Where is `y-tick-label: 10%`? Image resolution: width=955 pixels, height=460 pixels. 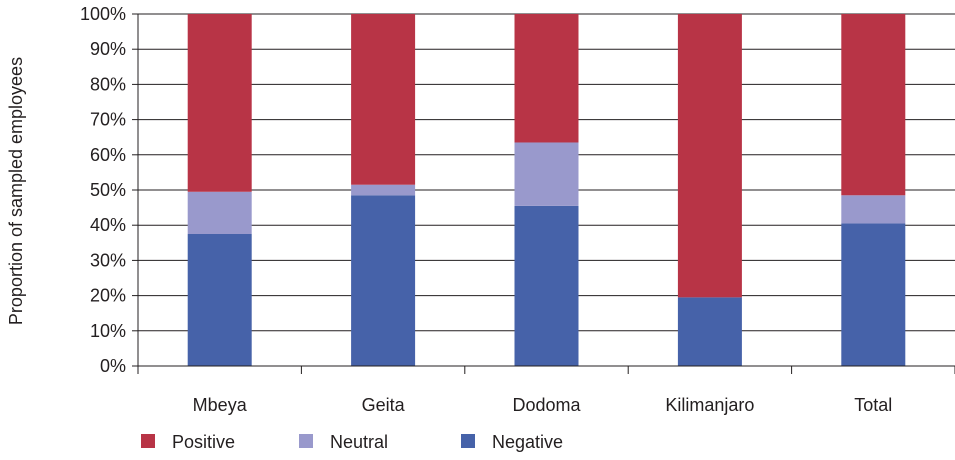
y-tick-label: 10% is located at coordinates (108, 331).